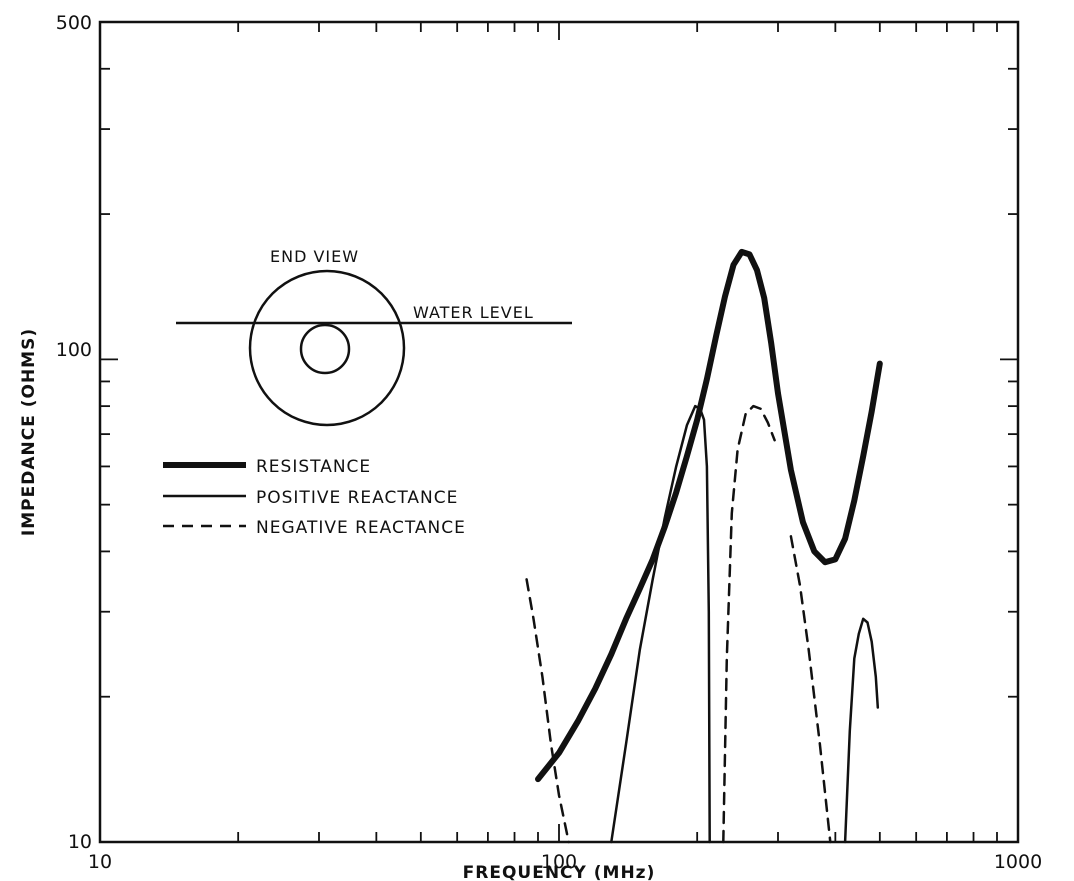 The width and height of the screenshot is (1074, 881). I want to click on legend-label-resistance: RESISTANCE, so click(313, 467).